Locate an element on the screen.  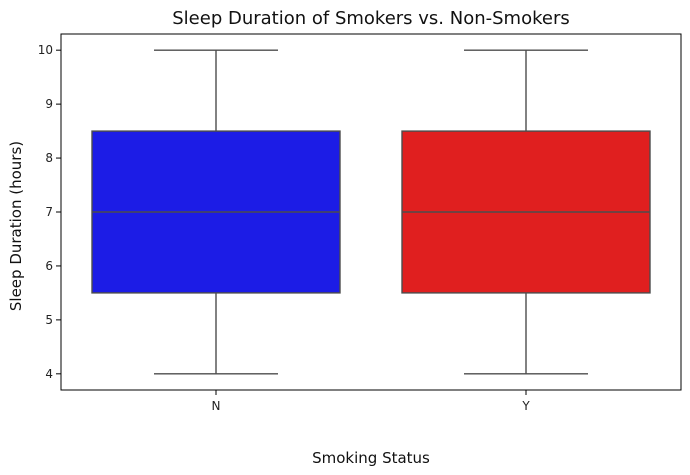
y-tick-label: 10 is located at coordinates (45, 50).